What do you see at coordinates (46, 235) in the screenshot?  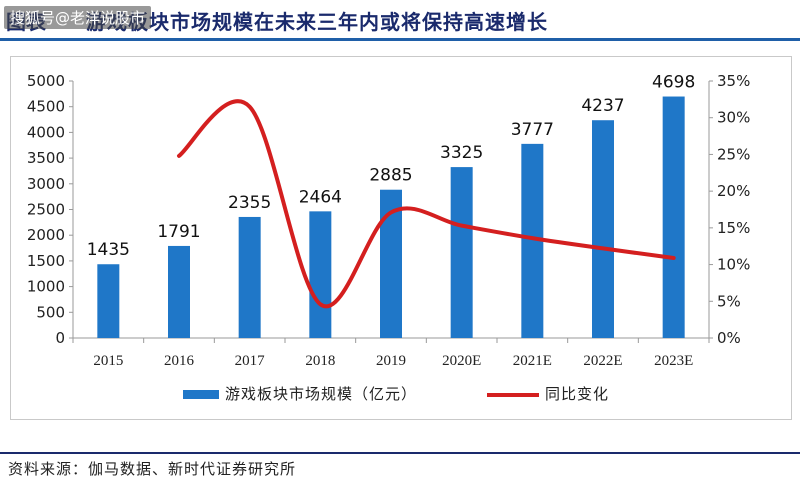 I see `left-tick-label: 2000` at bounding box center [46, 235].